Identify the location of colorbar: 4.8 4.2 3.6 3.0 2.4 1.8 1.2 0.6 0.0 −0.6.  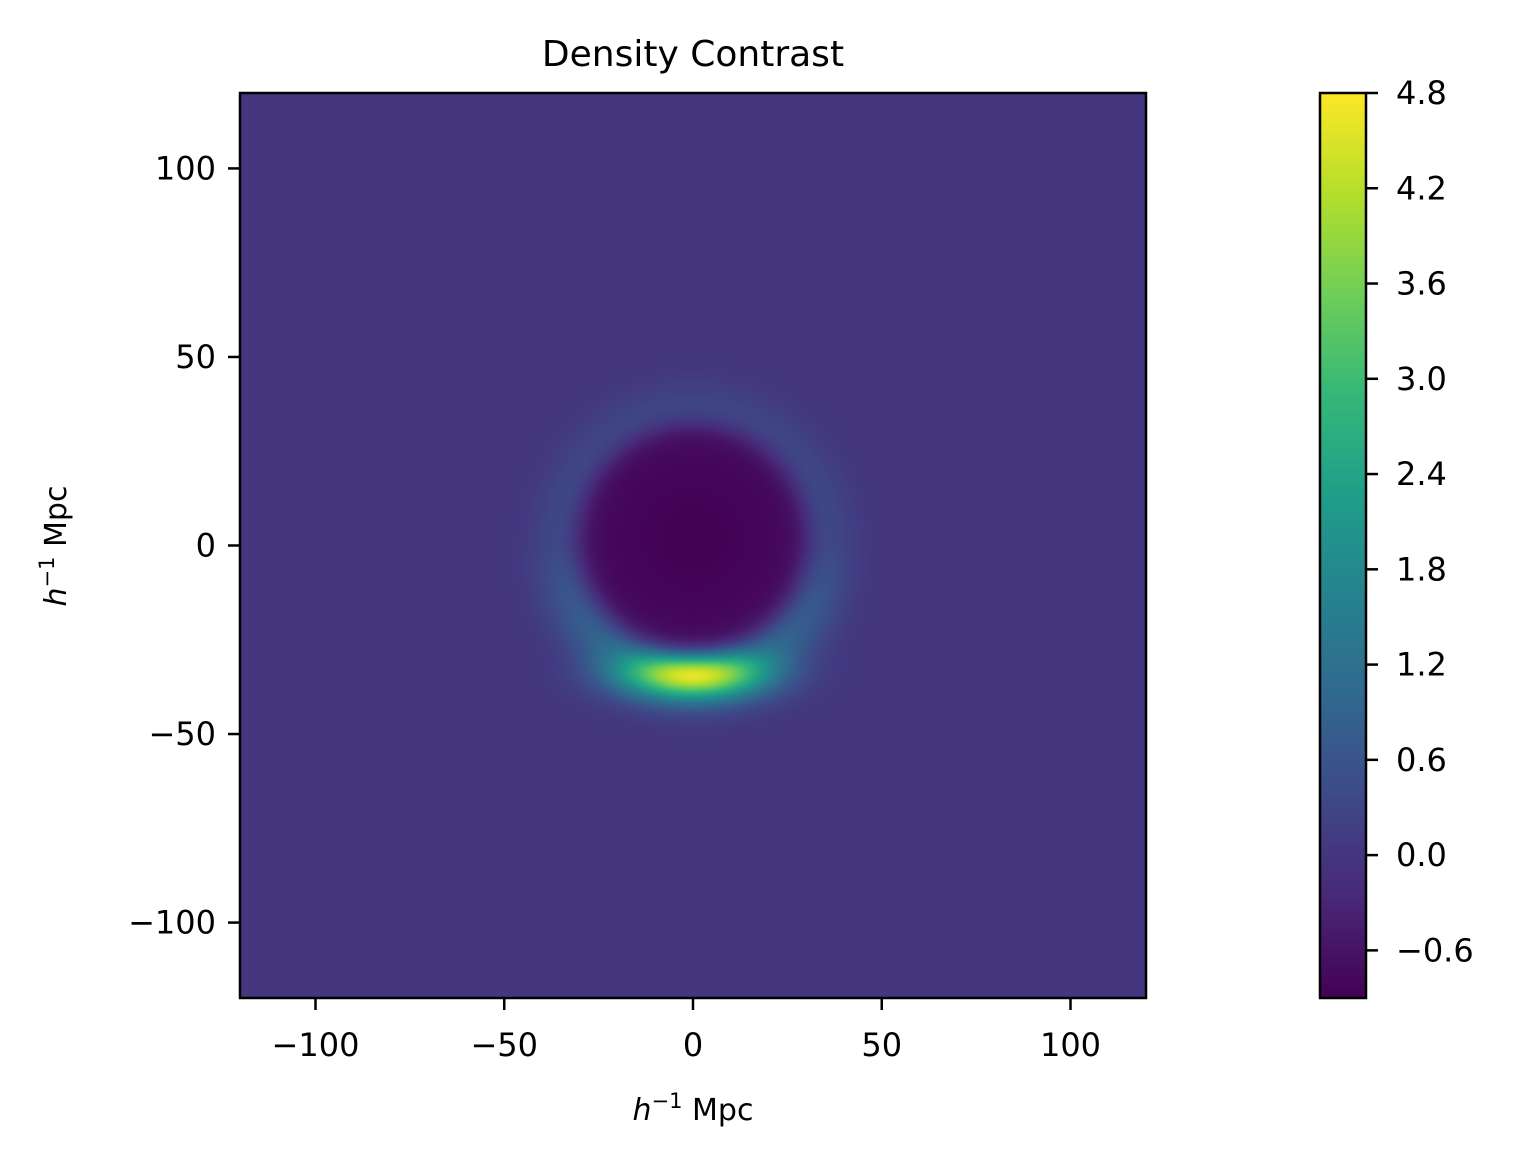
(1396, 537).